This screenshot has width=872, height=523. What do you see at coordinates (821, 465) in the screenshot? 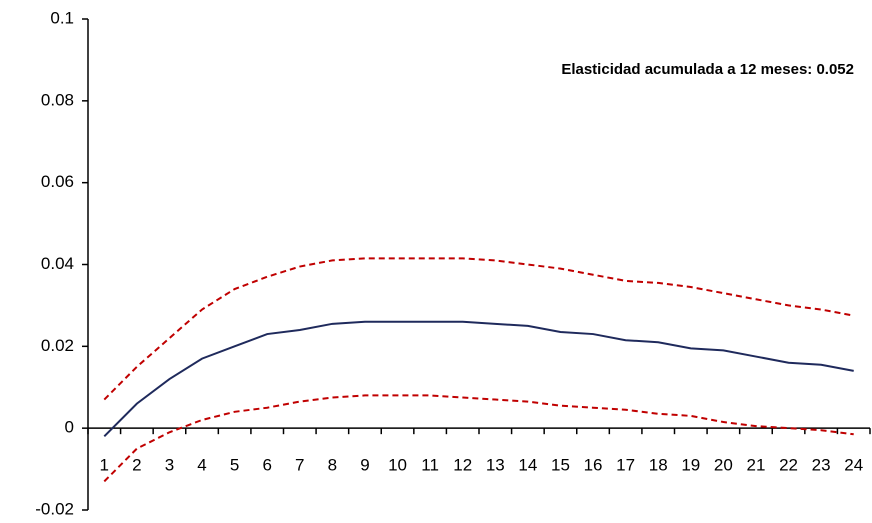
I see `x-tick-label: 23` at bounding box center [821, 465].